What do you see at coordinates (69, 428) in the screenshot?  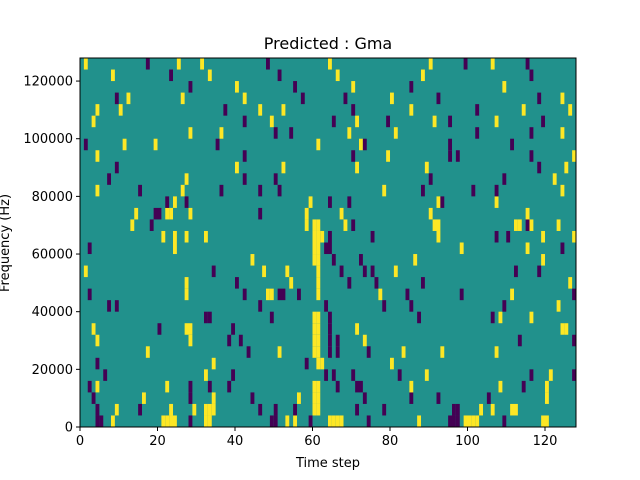 I see `y-tick-label: 0` at bounding box center [69, 428].